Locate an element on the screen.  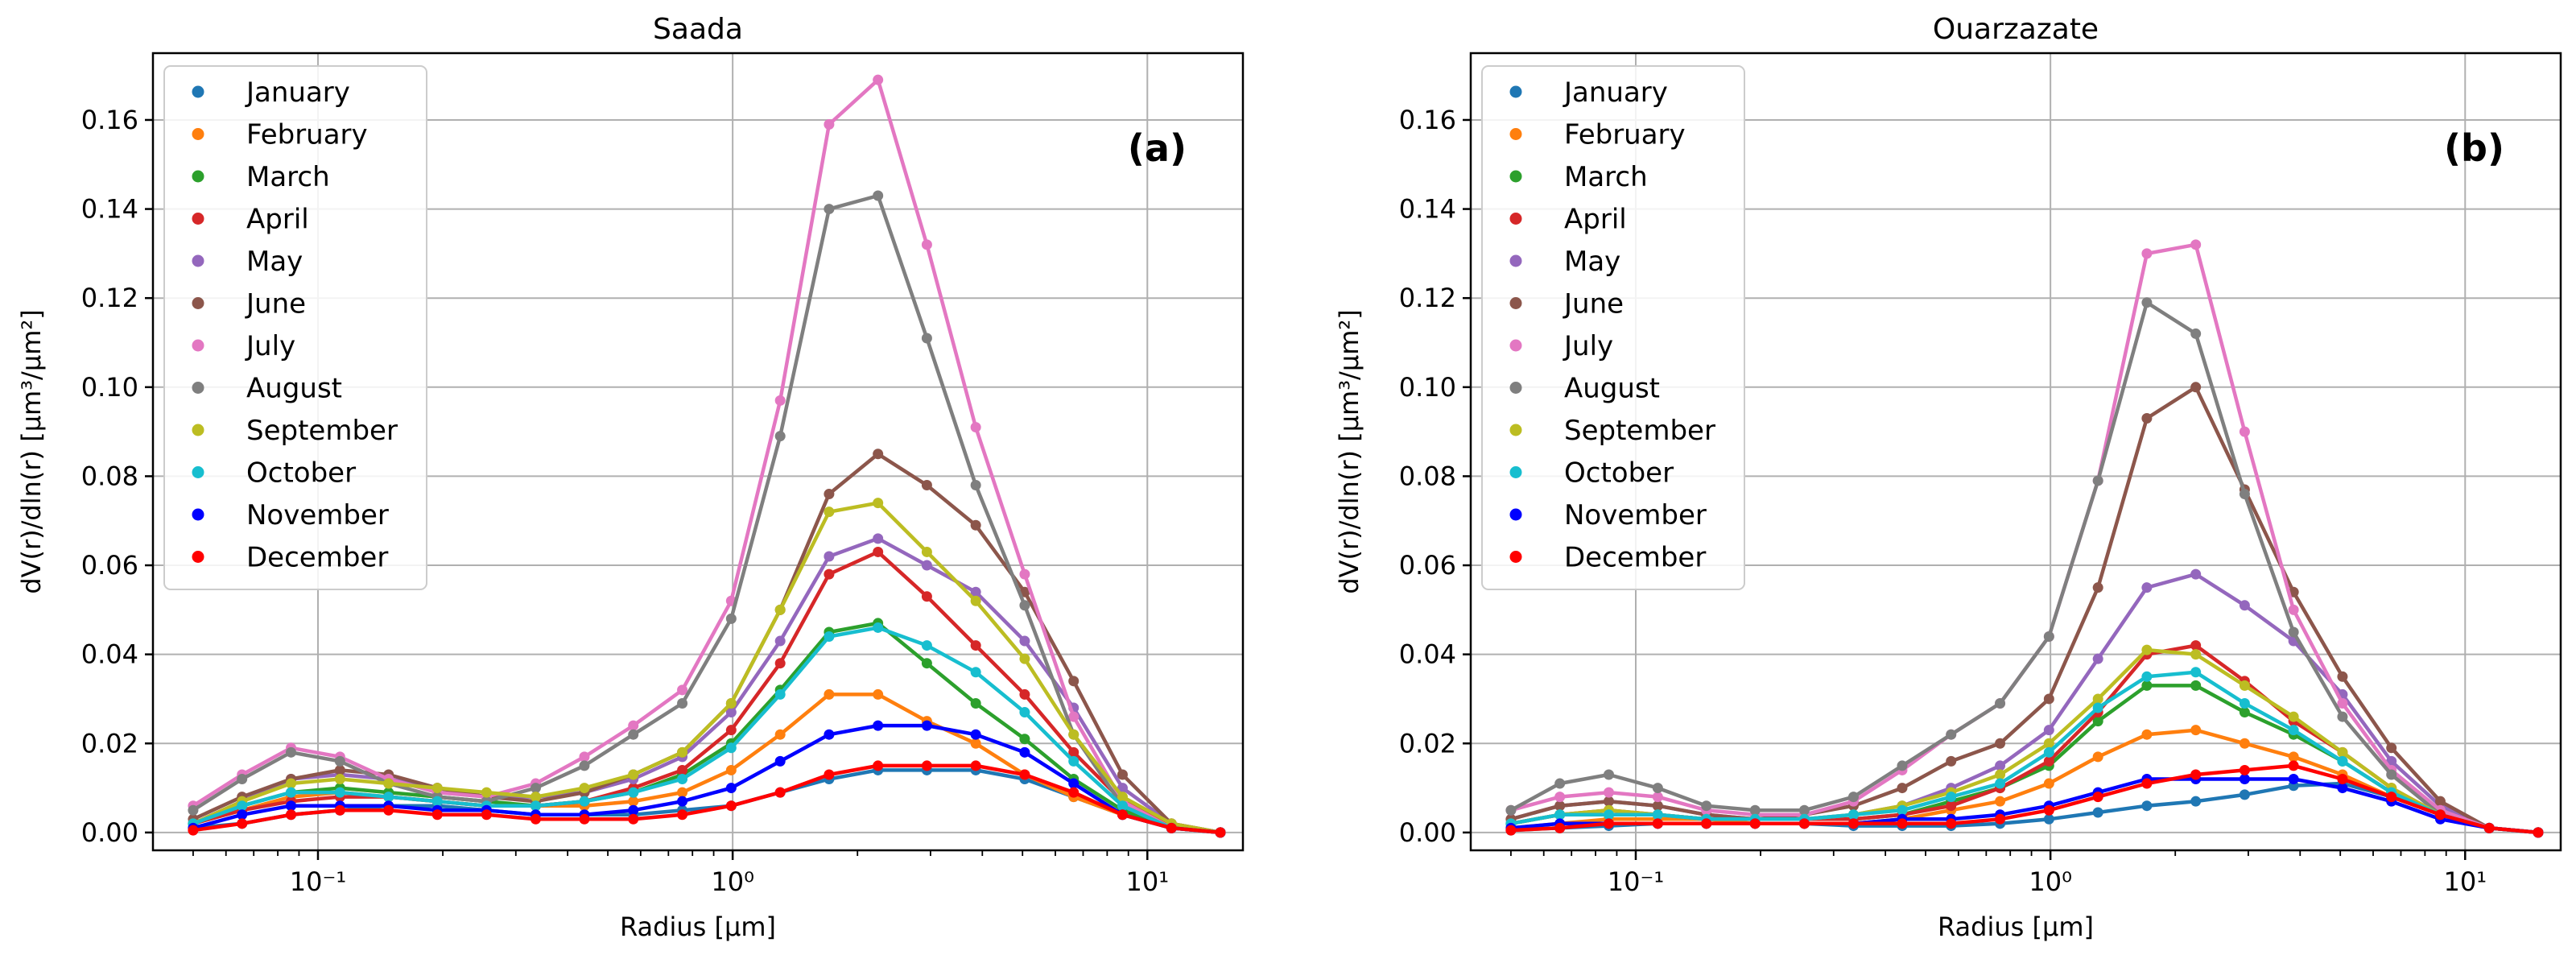
legend-marker-october is located at coordinates (198, 472).